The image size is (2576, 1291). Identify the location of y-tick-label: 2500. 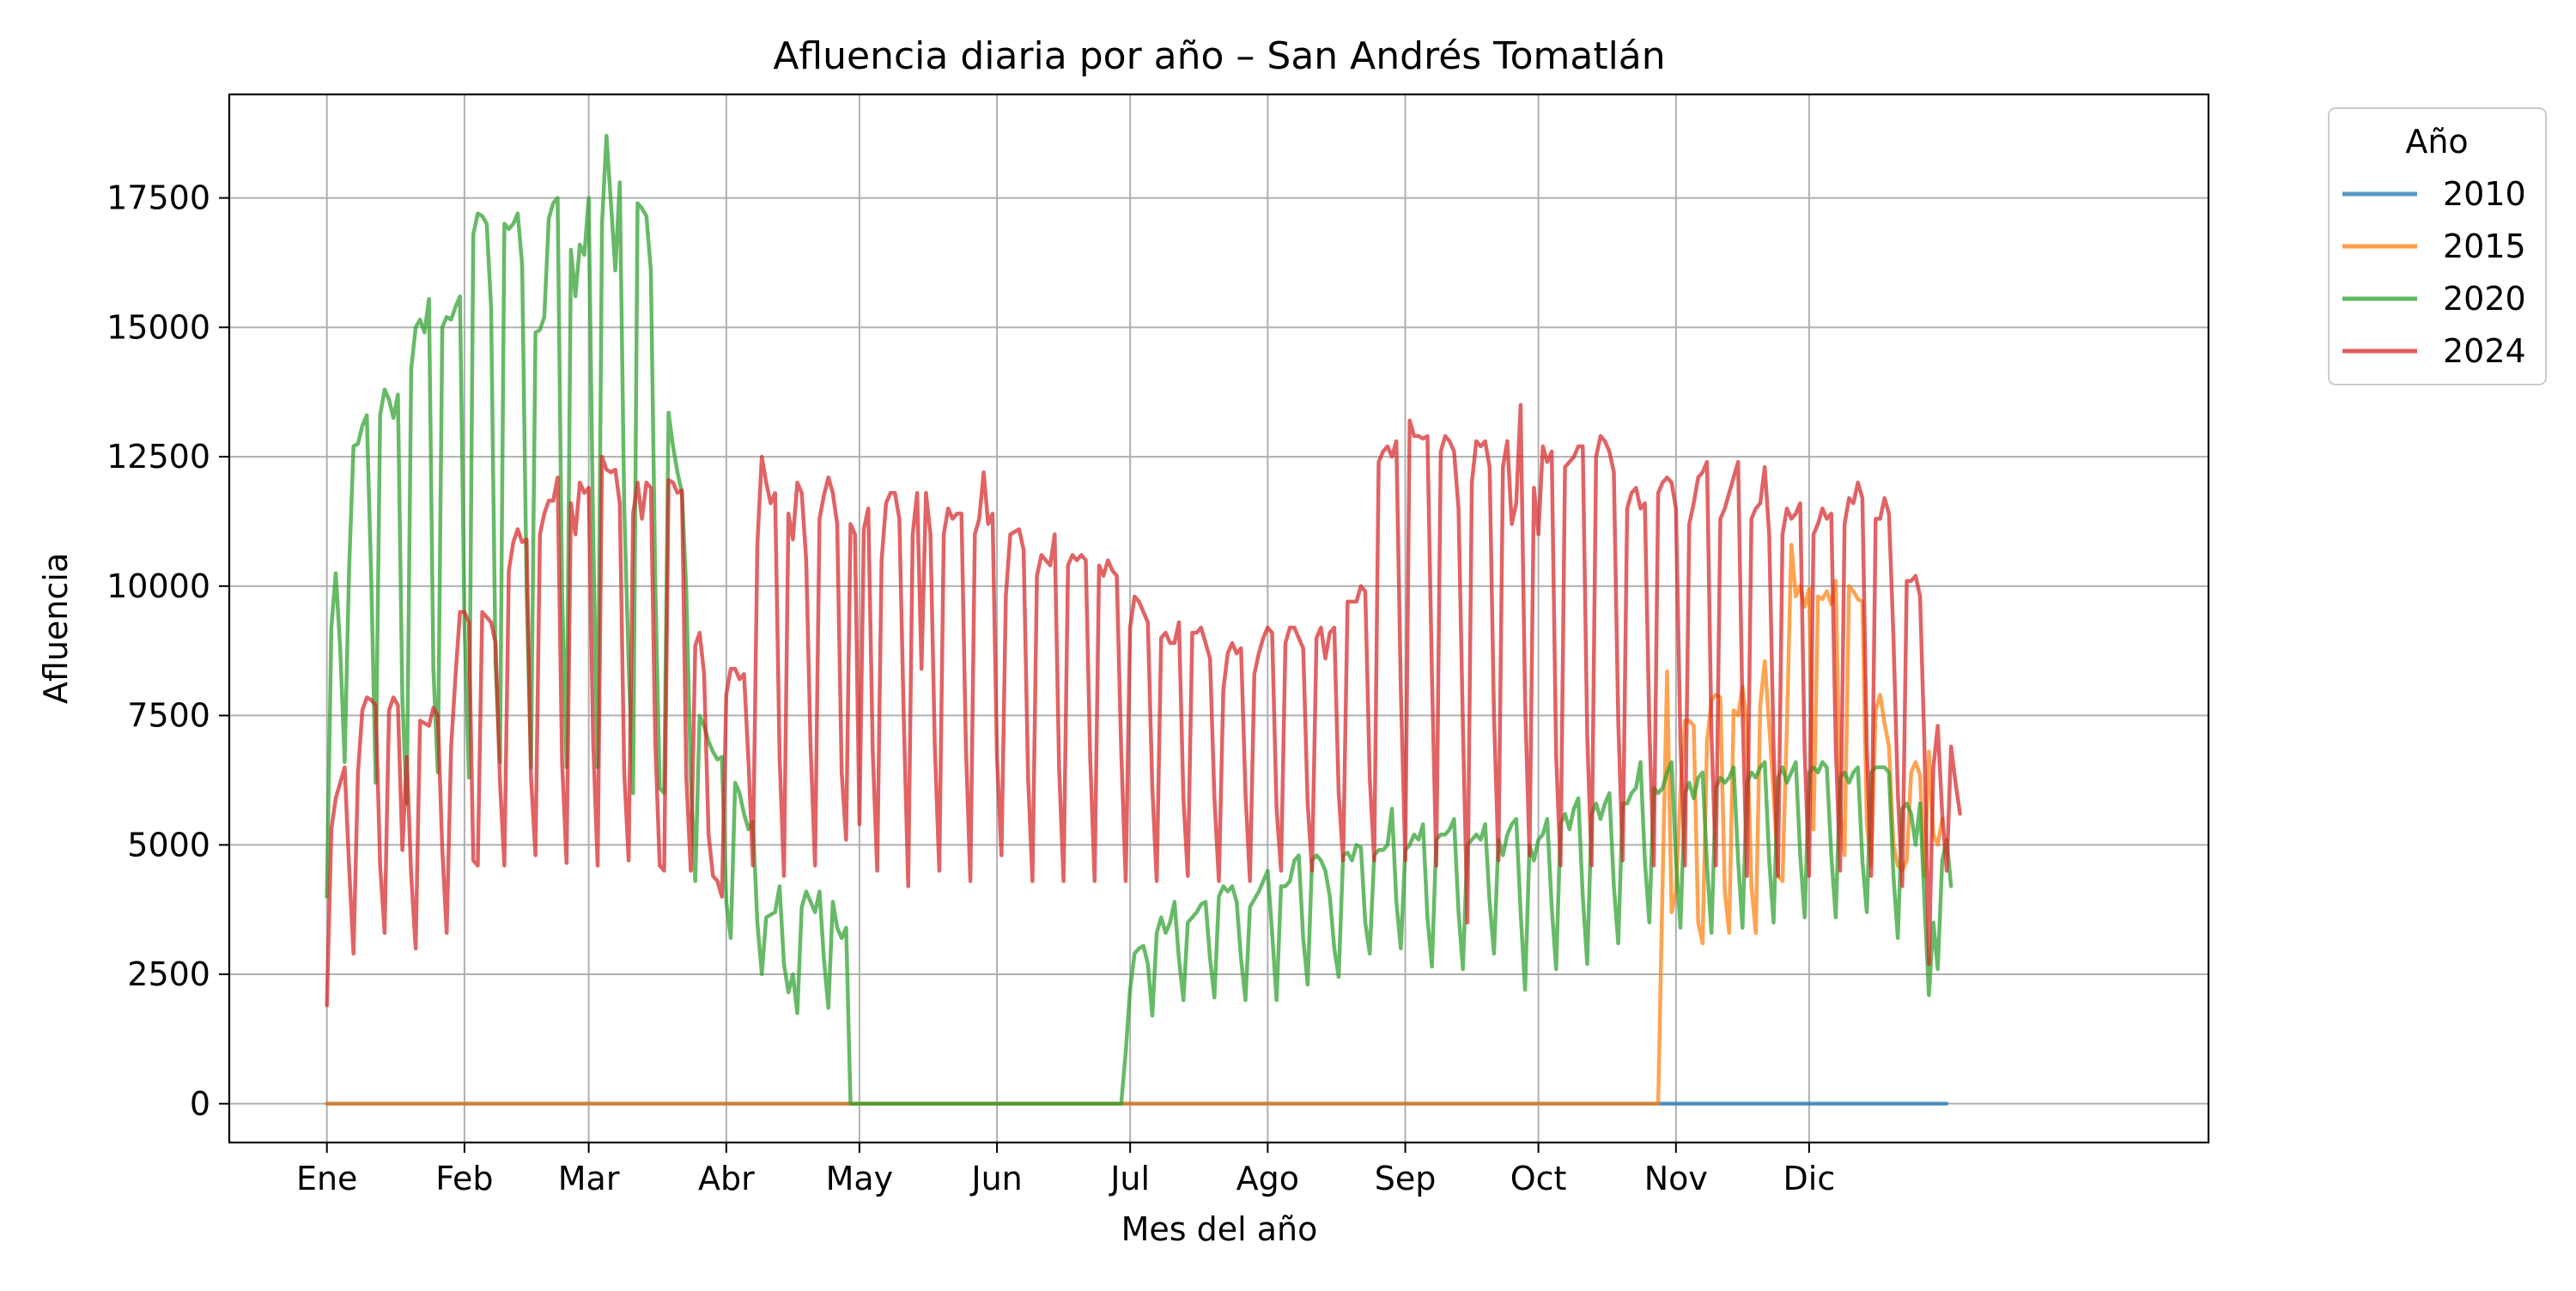
(169, 974).